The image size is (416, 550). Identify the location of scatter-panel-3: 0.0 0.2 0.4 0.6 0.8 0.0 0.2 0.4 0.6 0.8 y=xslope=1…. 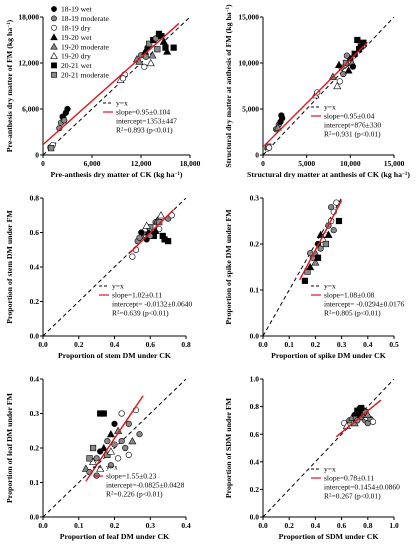
(98, 277).